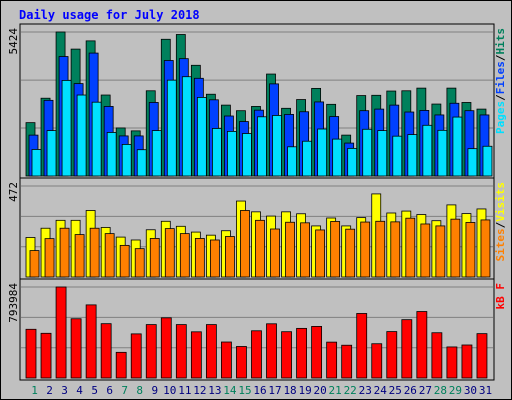  I want to click on x-tick-label-1: 1, so click(34, 390).